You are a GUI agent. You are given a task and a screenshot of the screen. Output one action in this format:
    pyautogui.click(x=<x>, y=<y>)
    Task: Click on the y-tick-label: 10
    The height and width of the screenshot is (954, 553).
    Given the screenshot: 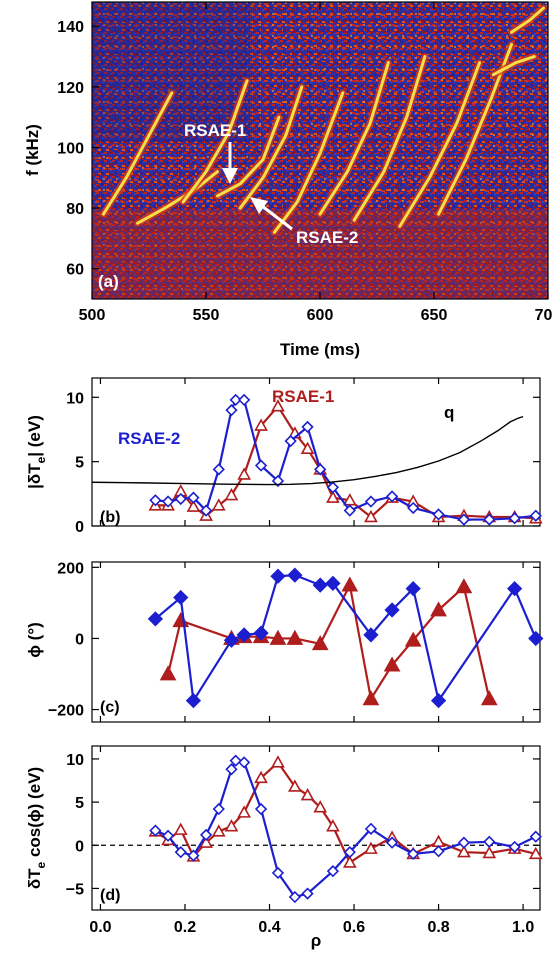 What is the action you would take?
    pyautogui.click(x=75, y=760)
    